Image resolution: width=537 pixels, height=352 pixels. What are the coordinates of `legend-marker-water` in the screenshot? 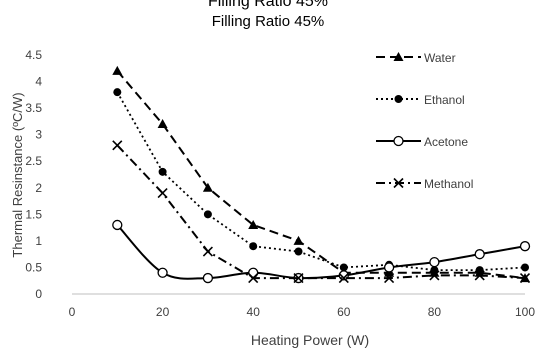 It's located at (398, 56).